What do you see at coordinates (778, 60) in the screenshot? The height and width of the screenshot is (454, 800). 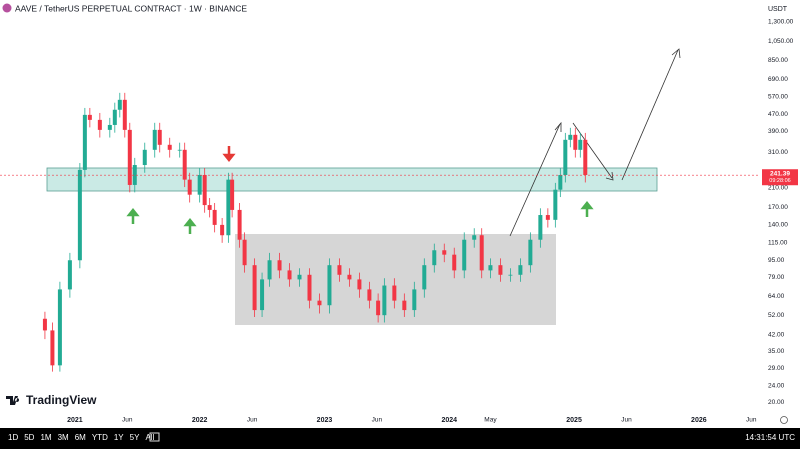 I see `y-tick-label: 850.00` at bounding box center [778, 60].